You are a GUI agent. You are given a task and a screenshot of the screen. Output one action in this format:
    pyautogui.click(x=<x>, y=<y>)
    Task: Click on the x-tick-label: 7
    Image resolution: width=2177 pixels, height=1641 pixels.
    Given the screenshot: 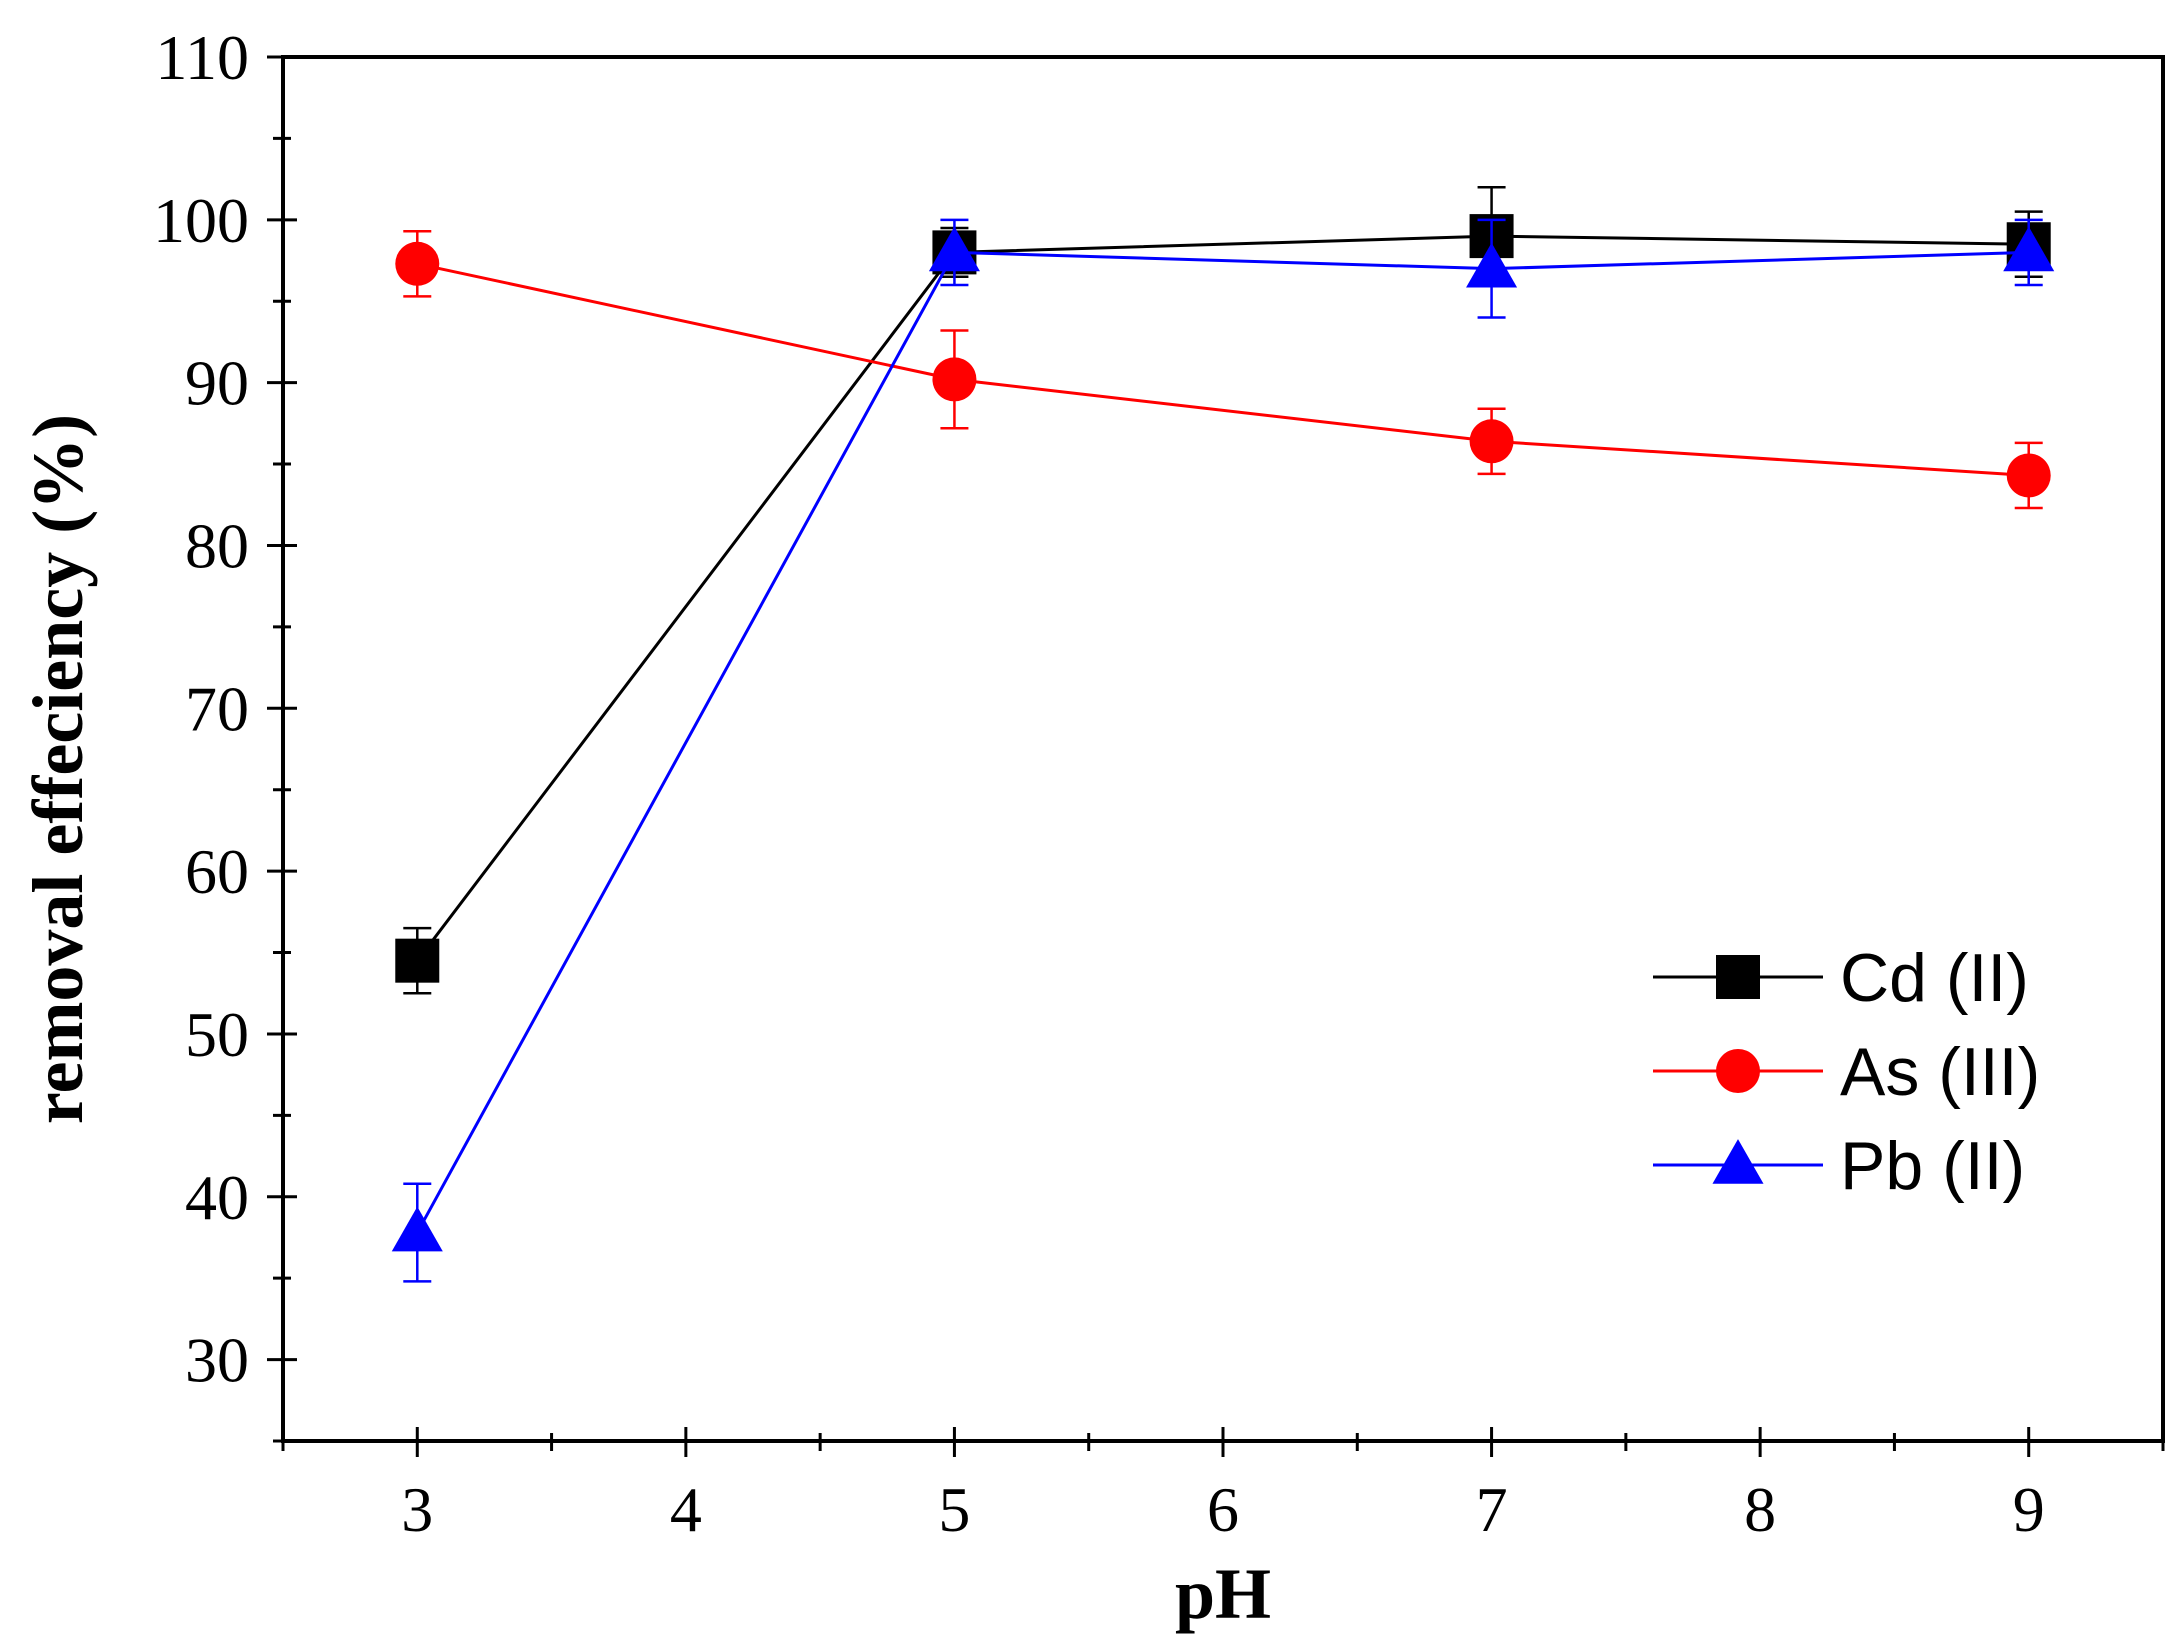 What is the action you would take?
    pyautogui.click(x=1492, y=1509)
    